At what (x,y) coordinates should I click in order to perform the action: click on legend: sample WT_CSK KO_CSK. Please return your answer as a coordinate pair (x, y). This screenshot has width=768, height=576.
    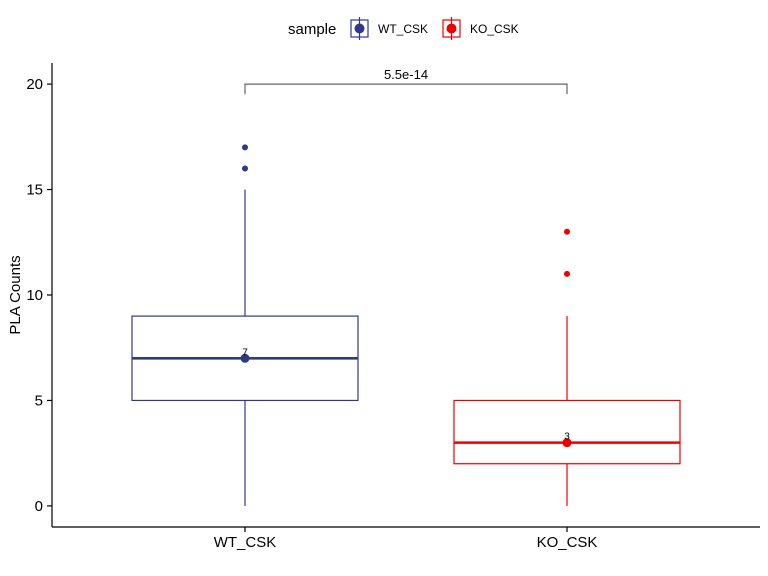
    Looking at the image, I should click on (403, 28).